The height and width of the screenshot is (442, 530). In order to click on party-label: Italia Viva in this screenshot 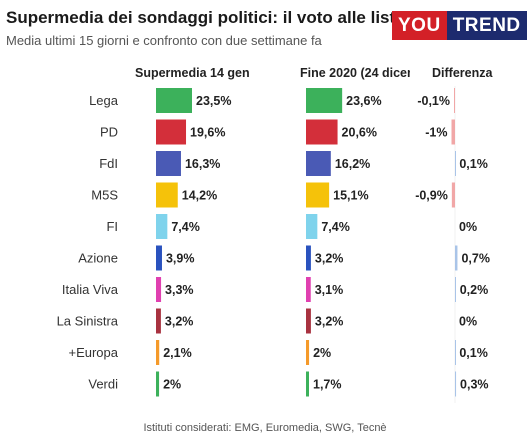, I will do `click(90, 289)`.